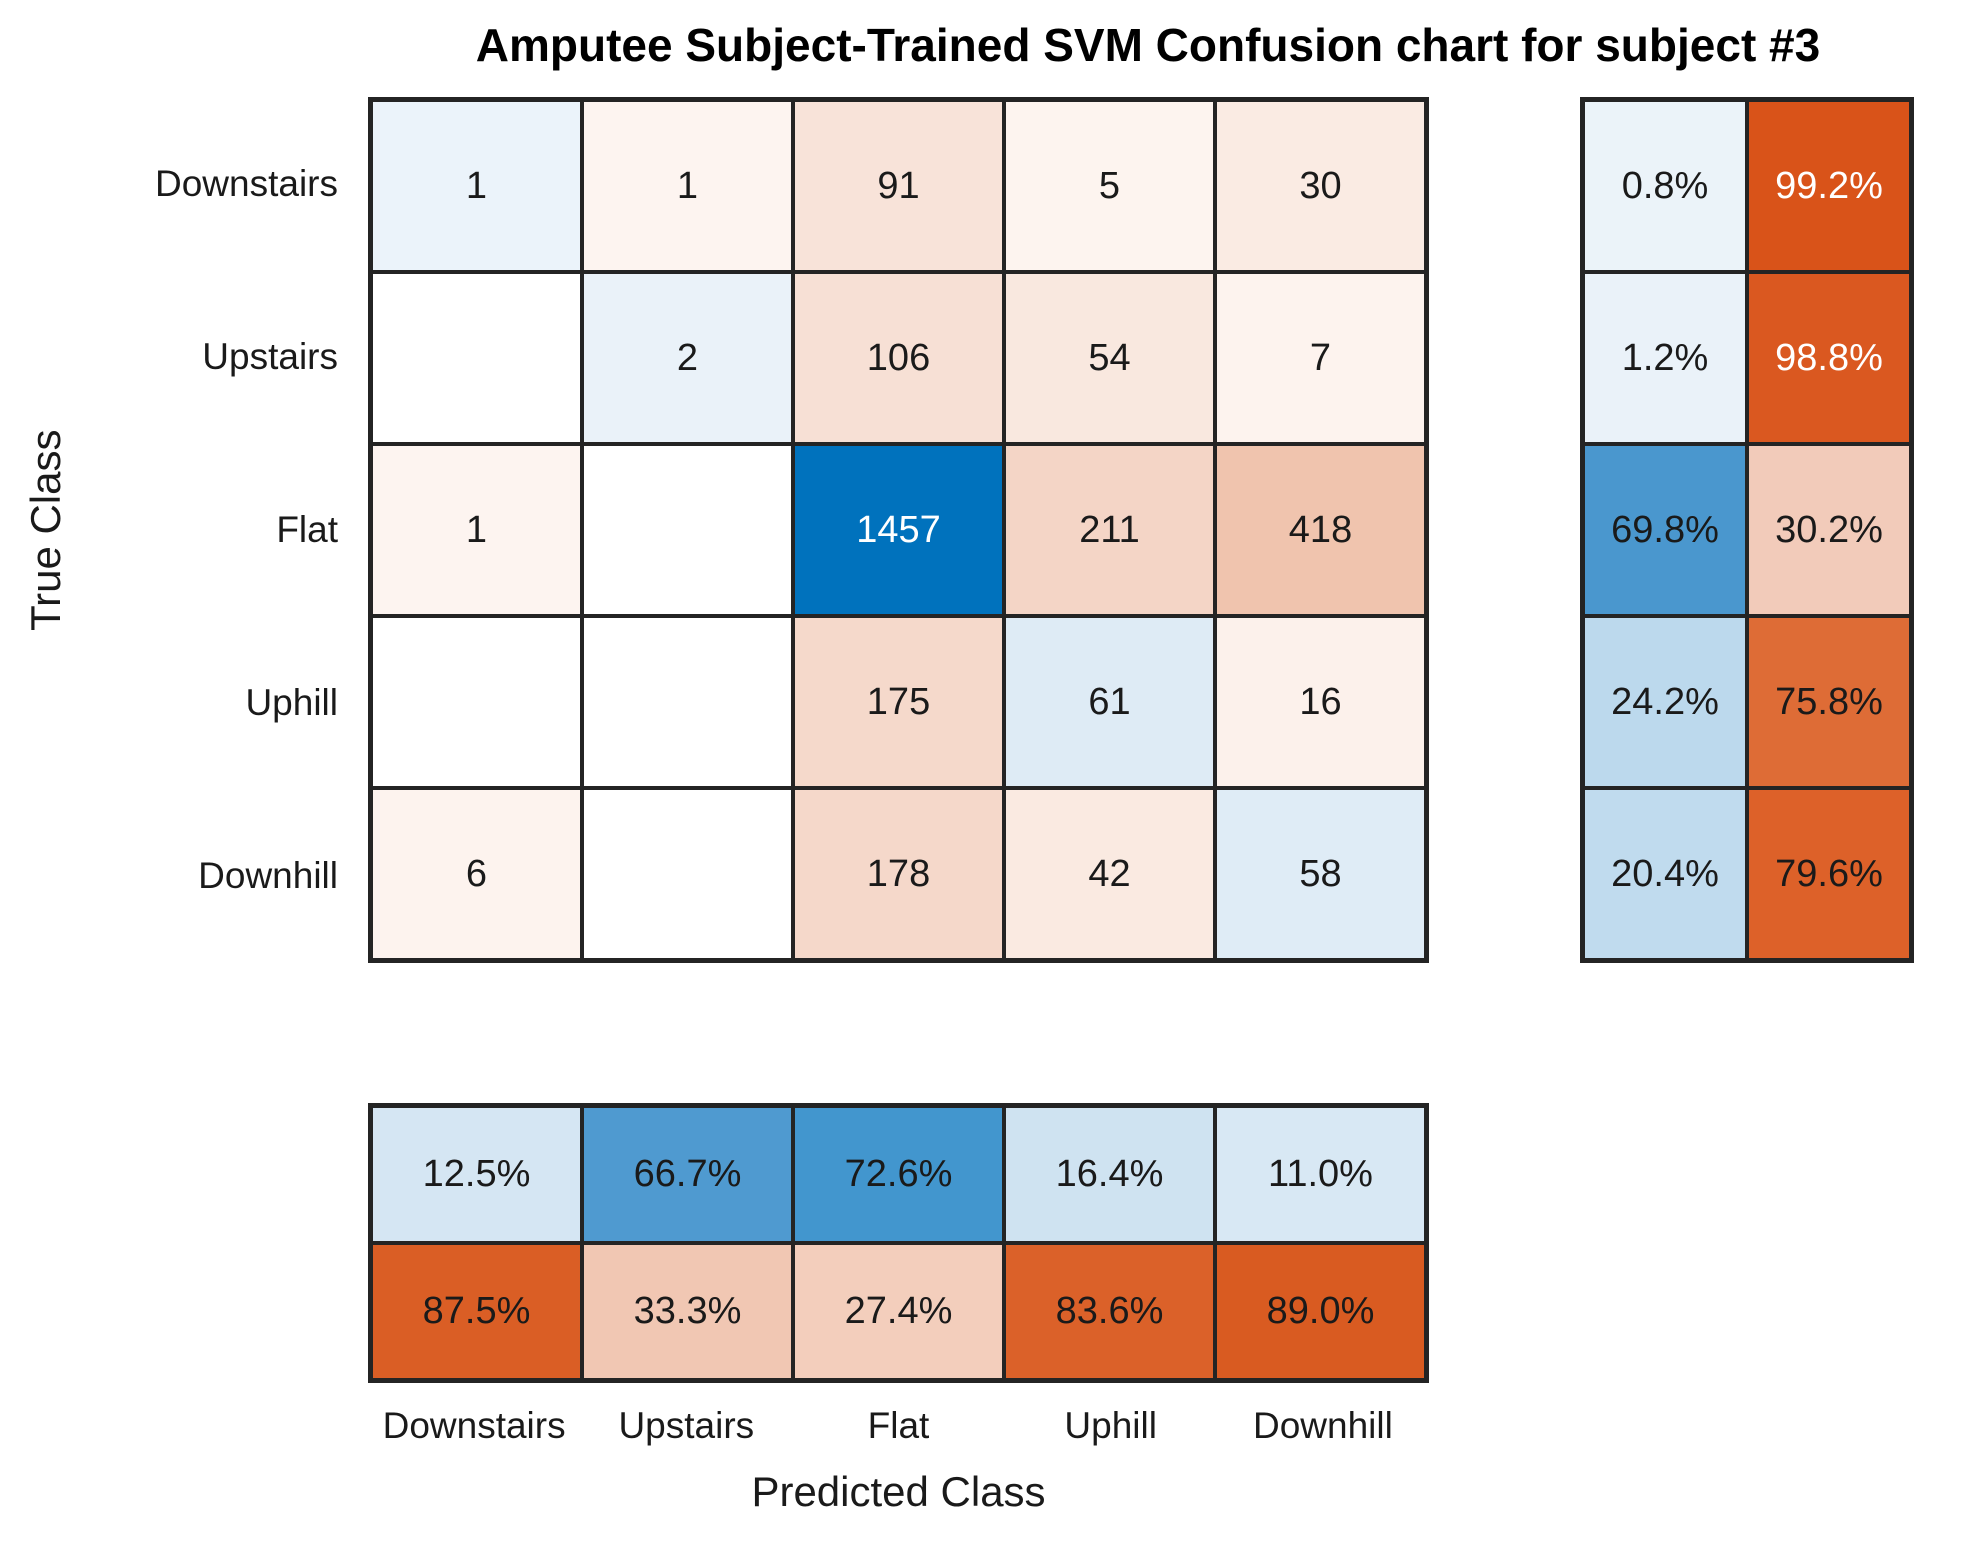  I want to click on column-summary-cell: 16.4%, so click(1109, 1174).